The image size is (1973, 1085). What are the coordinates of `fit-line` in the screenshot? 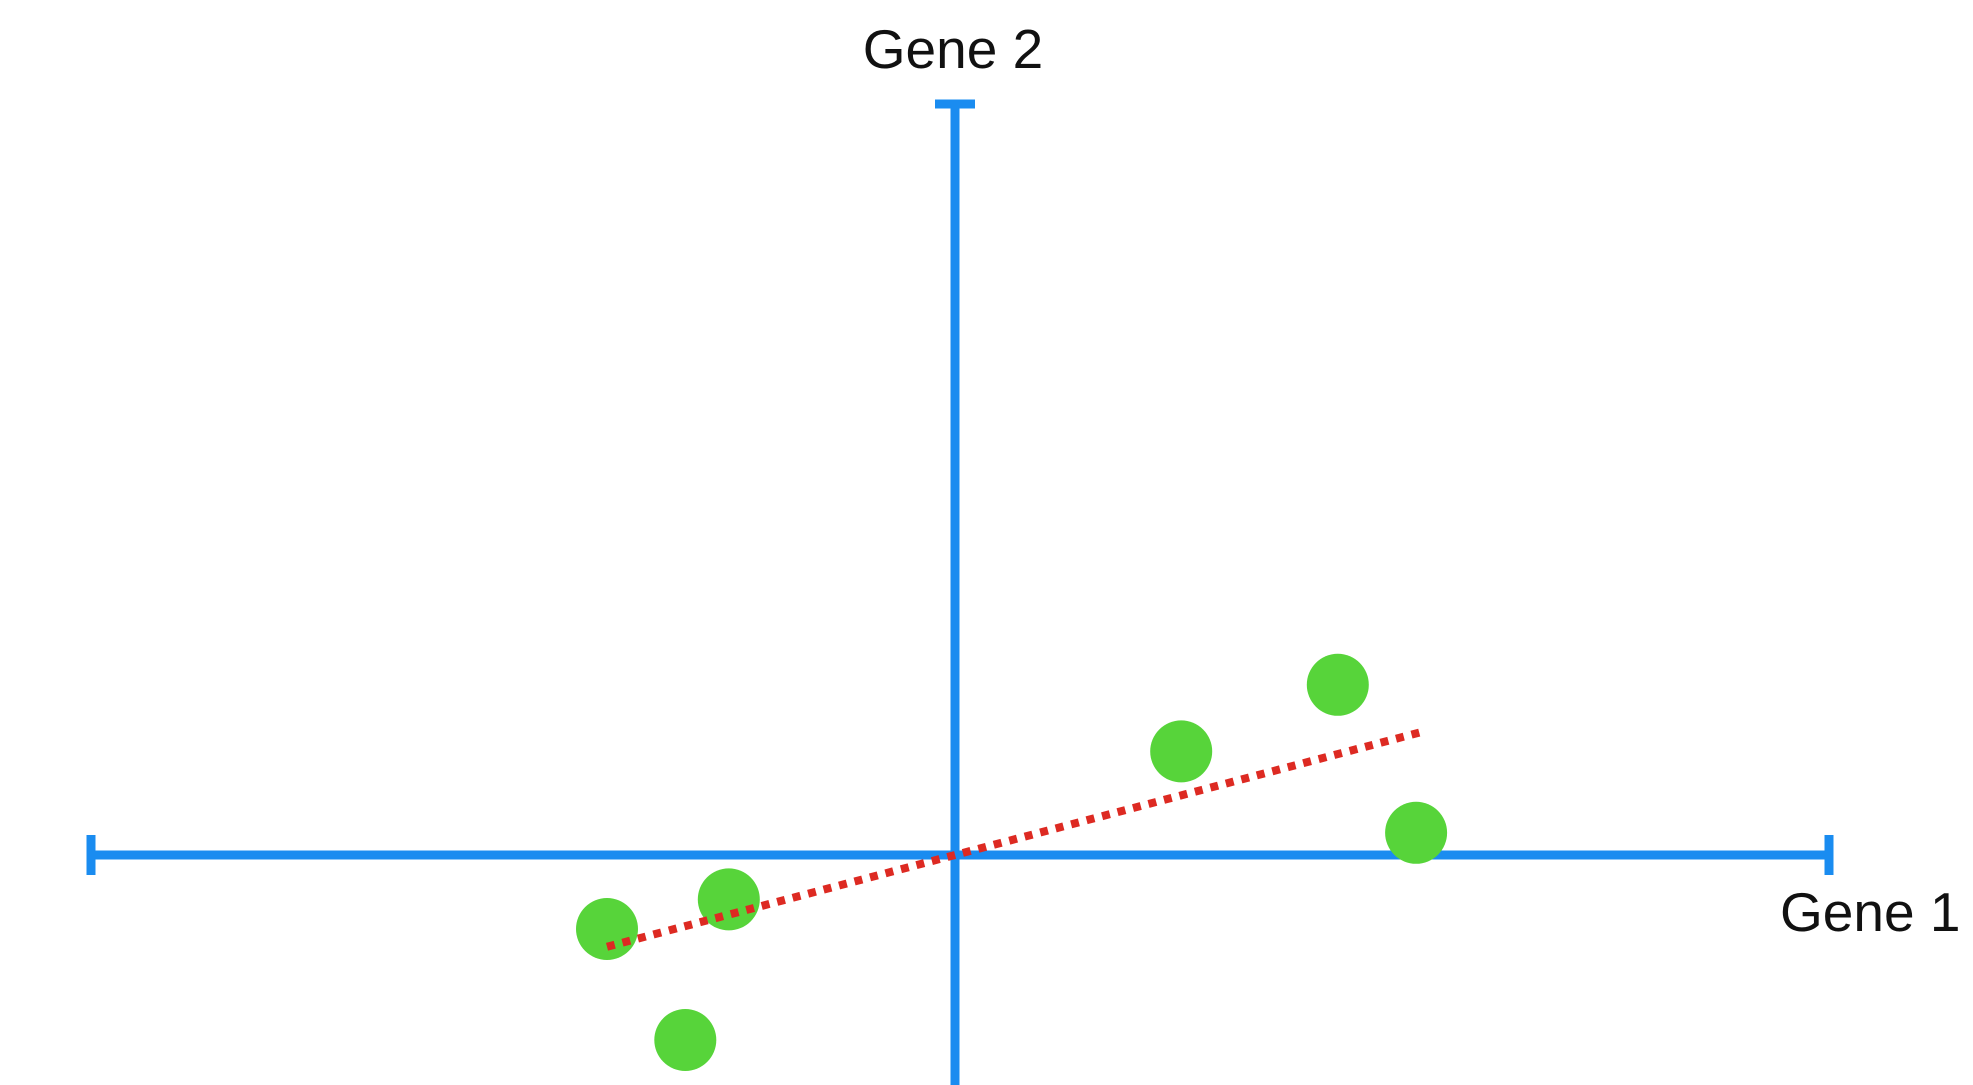 It's located at (1015, 839).